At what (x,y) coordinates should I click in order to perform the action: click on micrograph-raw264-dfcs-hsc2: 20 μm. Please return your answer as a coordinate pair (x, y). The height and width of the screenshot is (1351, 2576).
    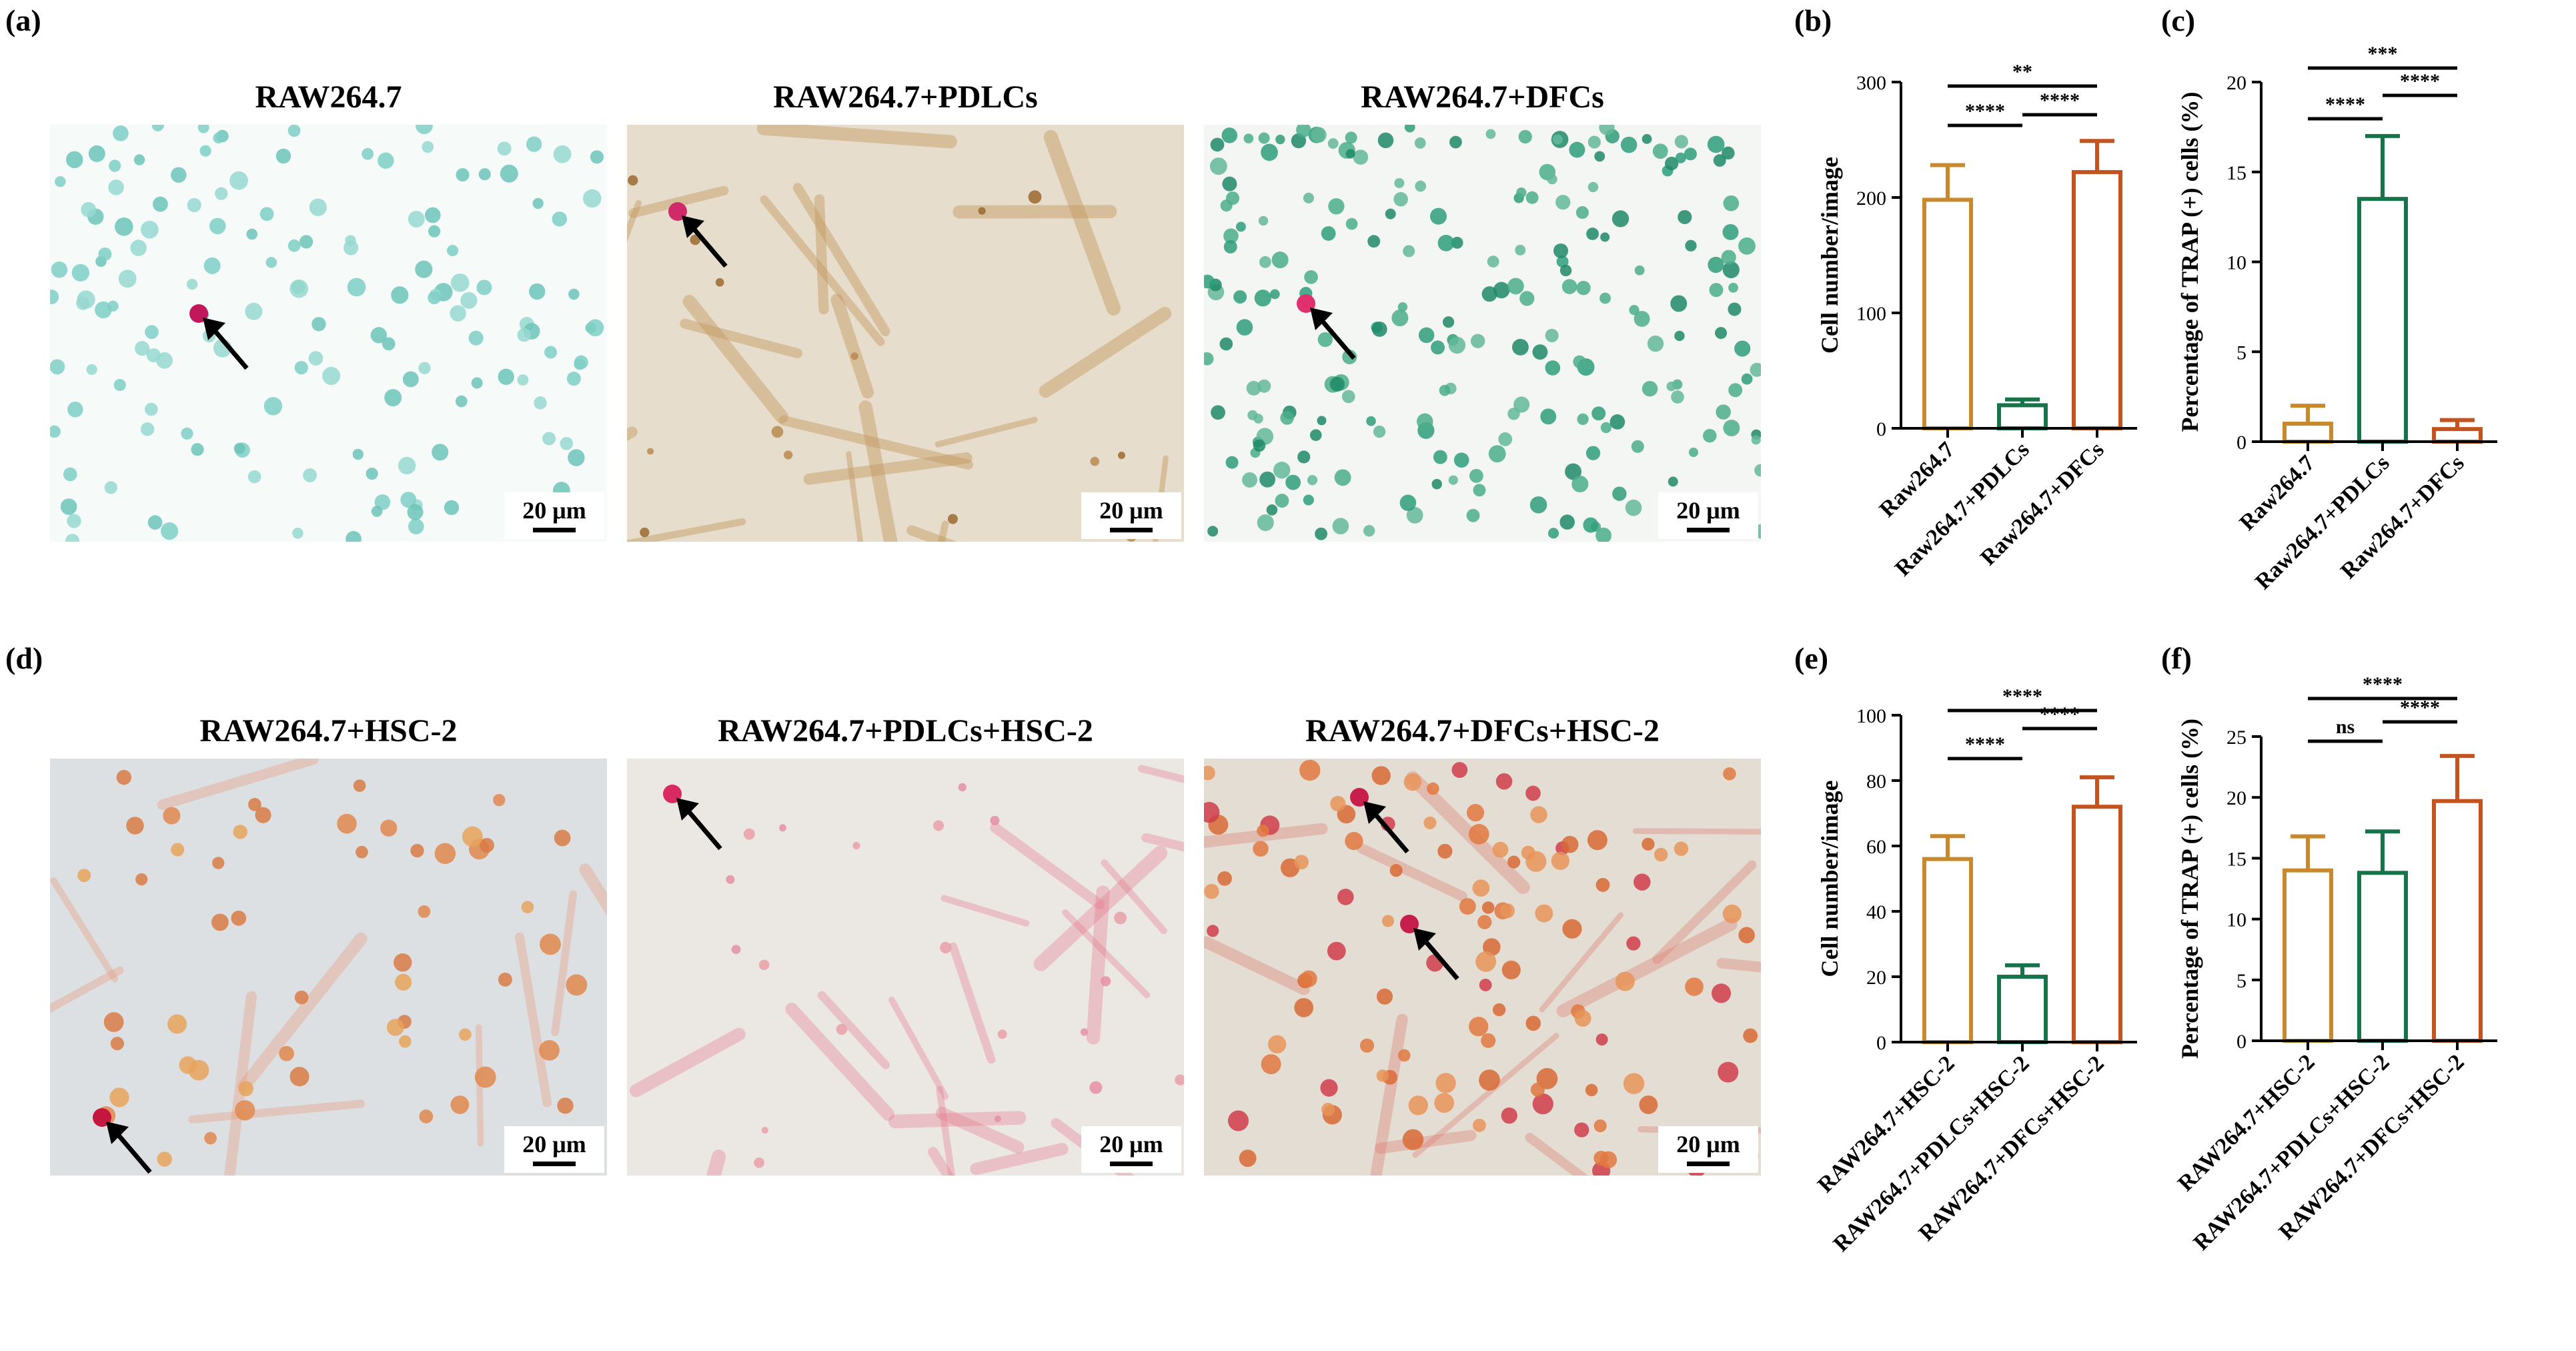
    Looking at the image, I should click on (1482, 967).